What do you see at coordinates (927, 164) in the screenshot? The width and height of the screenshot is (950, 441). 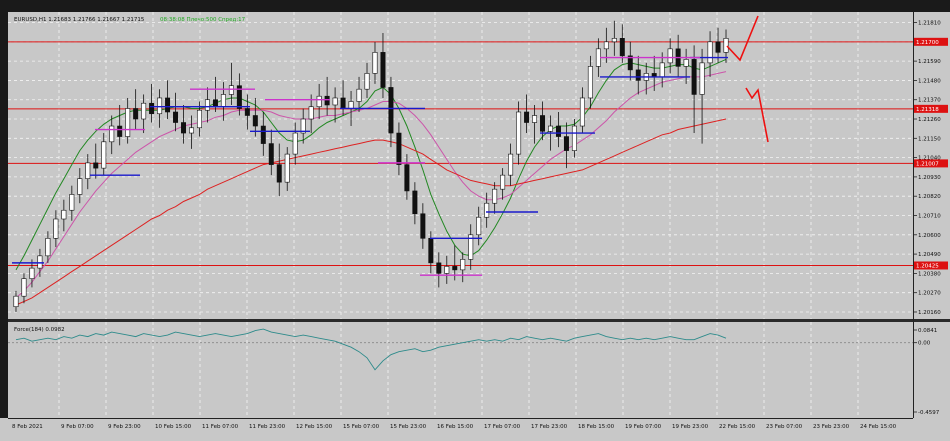 I see `price-tag-label: 1.21007` at bounding box center [927, 164].